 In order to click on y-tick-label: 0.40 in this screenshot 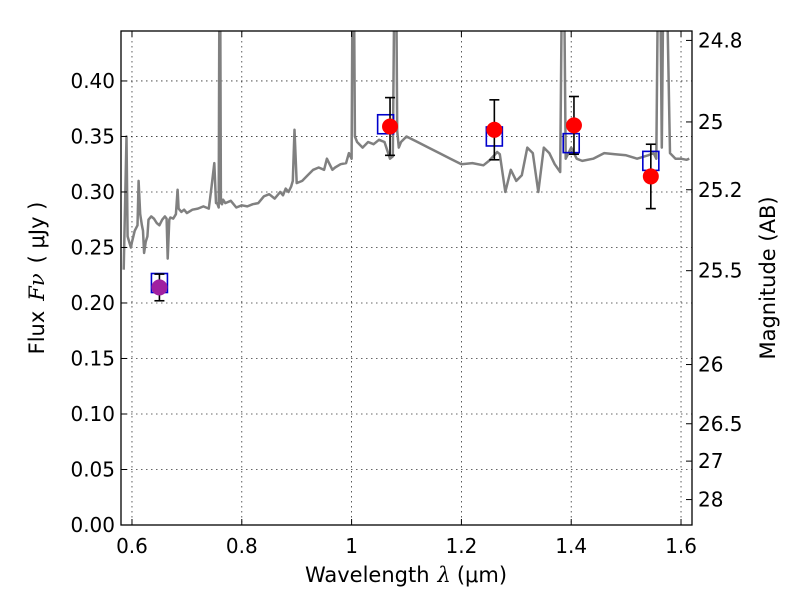, I will do `click(92, 81)`.